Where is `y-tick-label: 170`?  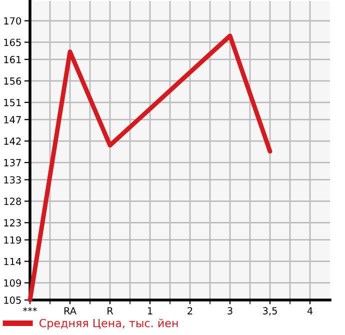 y-tick-label: 170 is located at coordinates (13, 21).